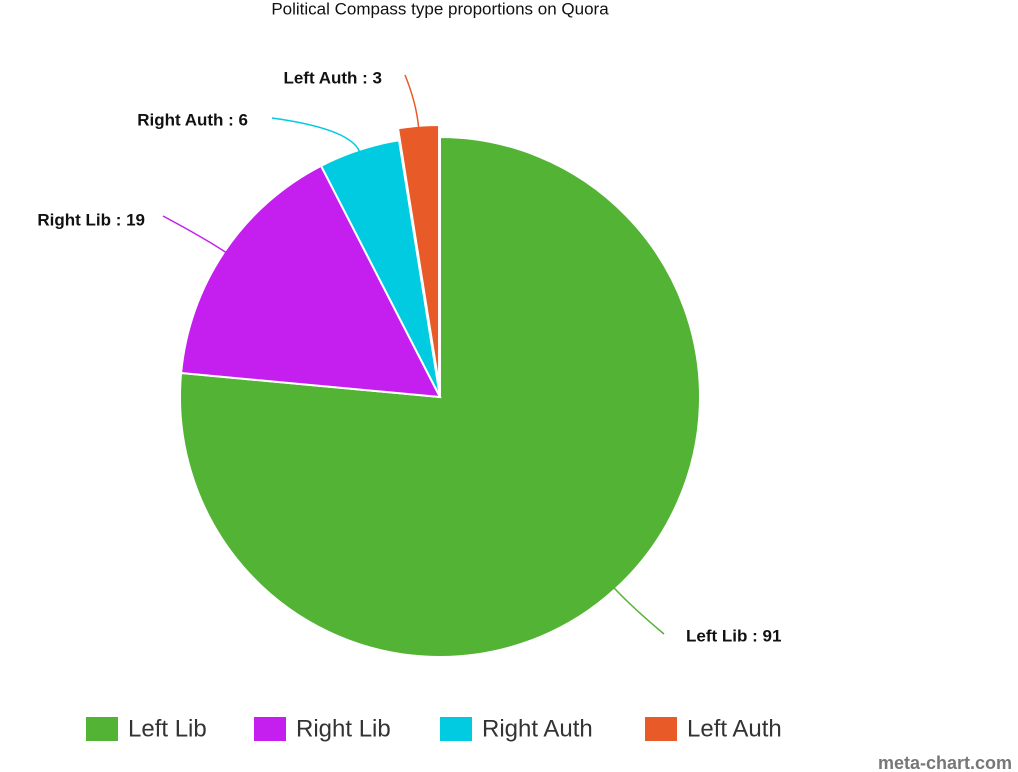 The height and width of the screenshot is (772, 1018). I want to click on legend-label: Left Auth, so click(734, 728).